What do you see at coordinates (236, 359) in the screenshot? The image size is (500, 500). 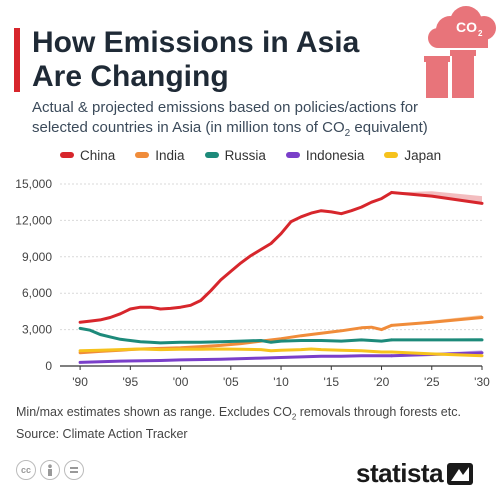 I see `series-line-indonesia` at bounding box center [236, 359].